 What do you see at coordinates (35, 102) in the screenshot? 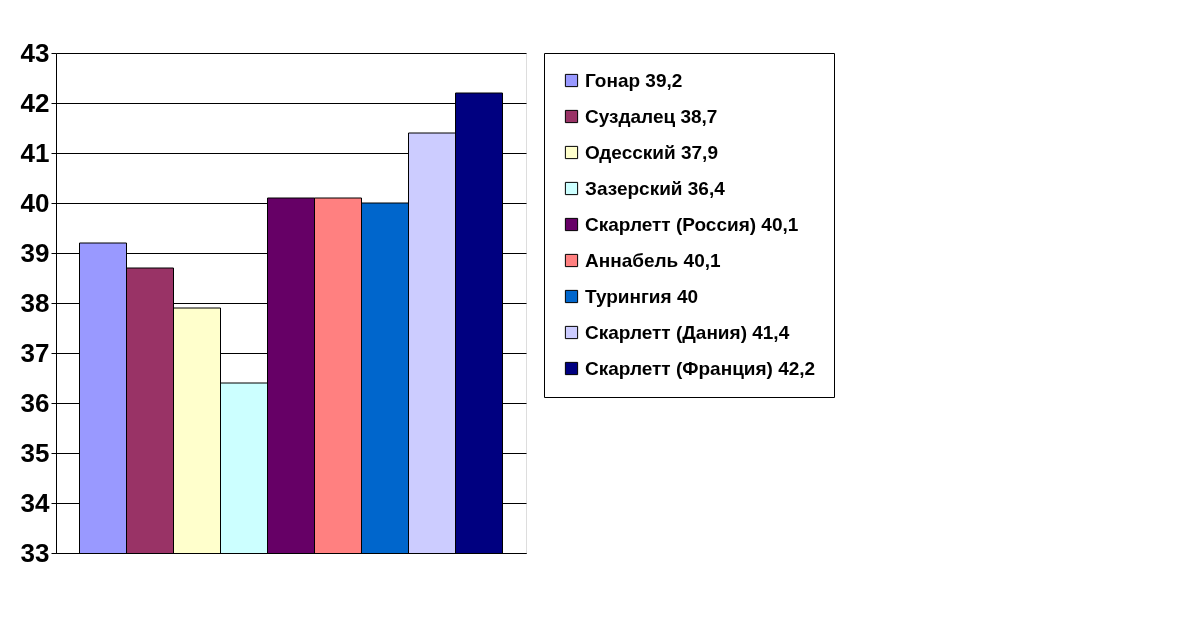
I see `y-tick-label: 42` at bounding box center [35, 102].